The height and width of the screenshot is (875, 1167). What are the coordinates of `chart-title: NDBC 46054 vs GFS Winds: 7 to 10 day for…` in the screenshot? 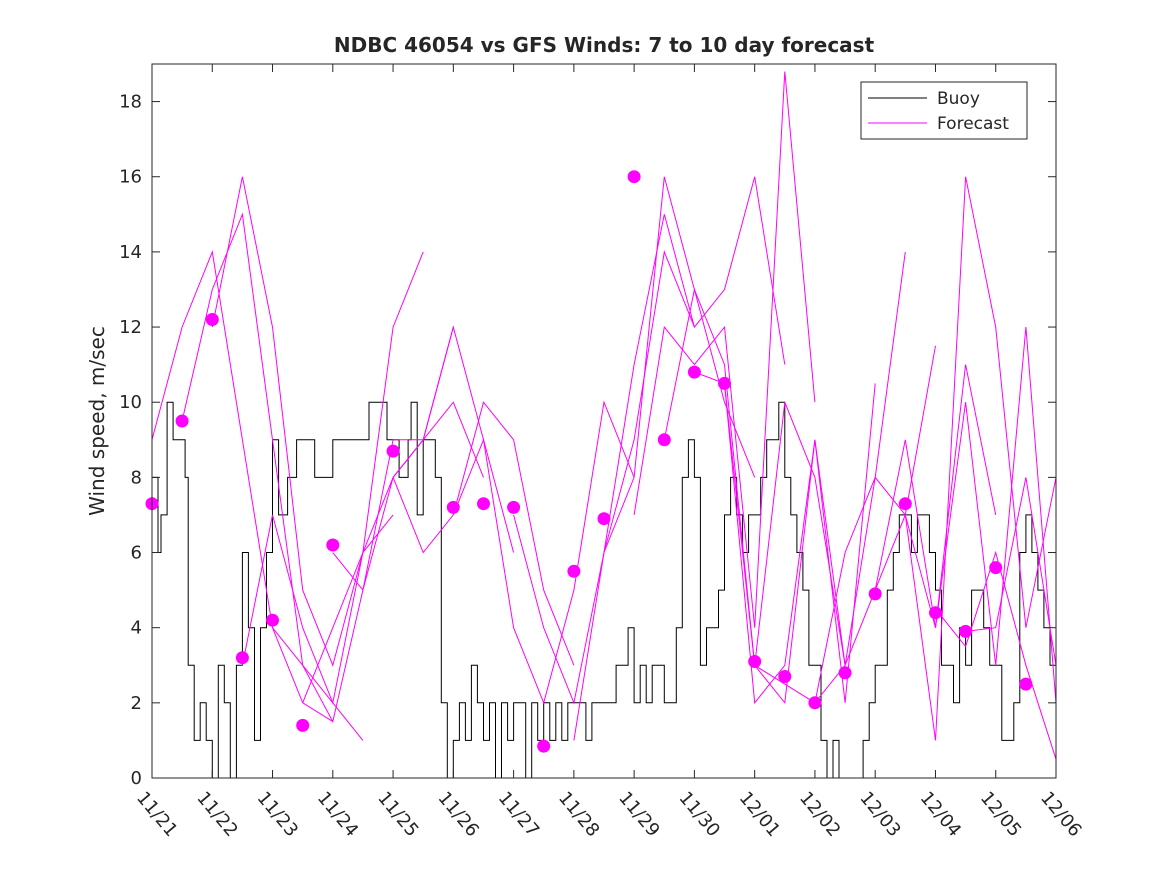 It's located at (604, 45).